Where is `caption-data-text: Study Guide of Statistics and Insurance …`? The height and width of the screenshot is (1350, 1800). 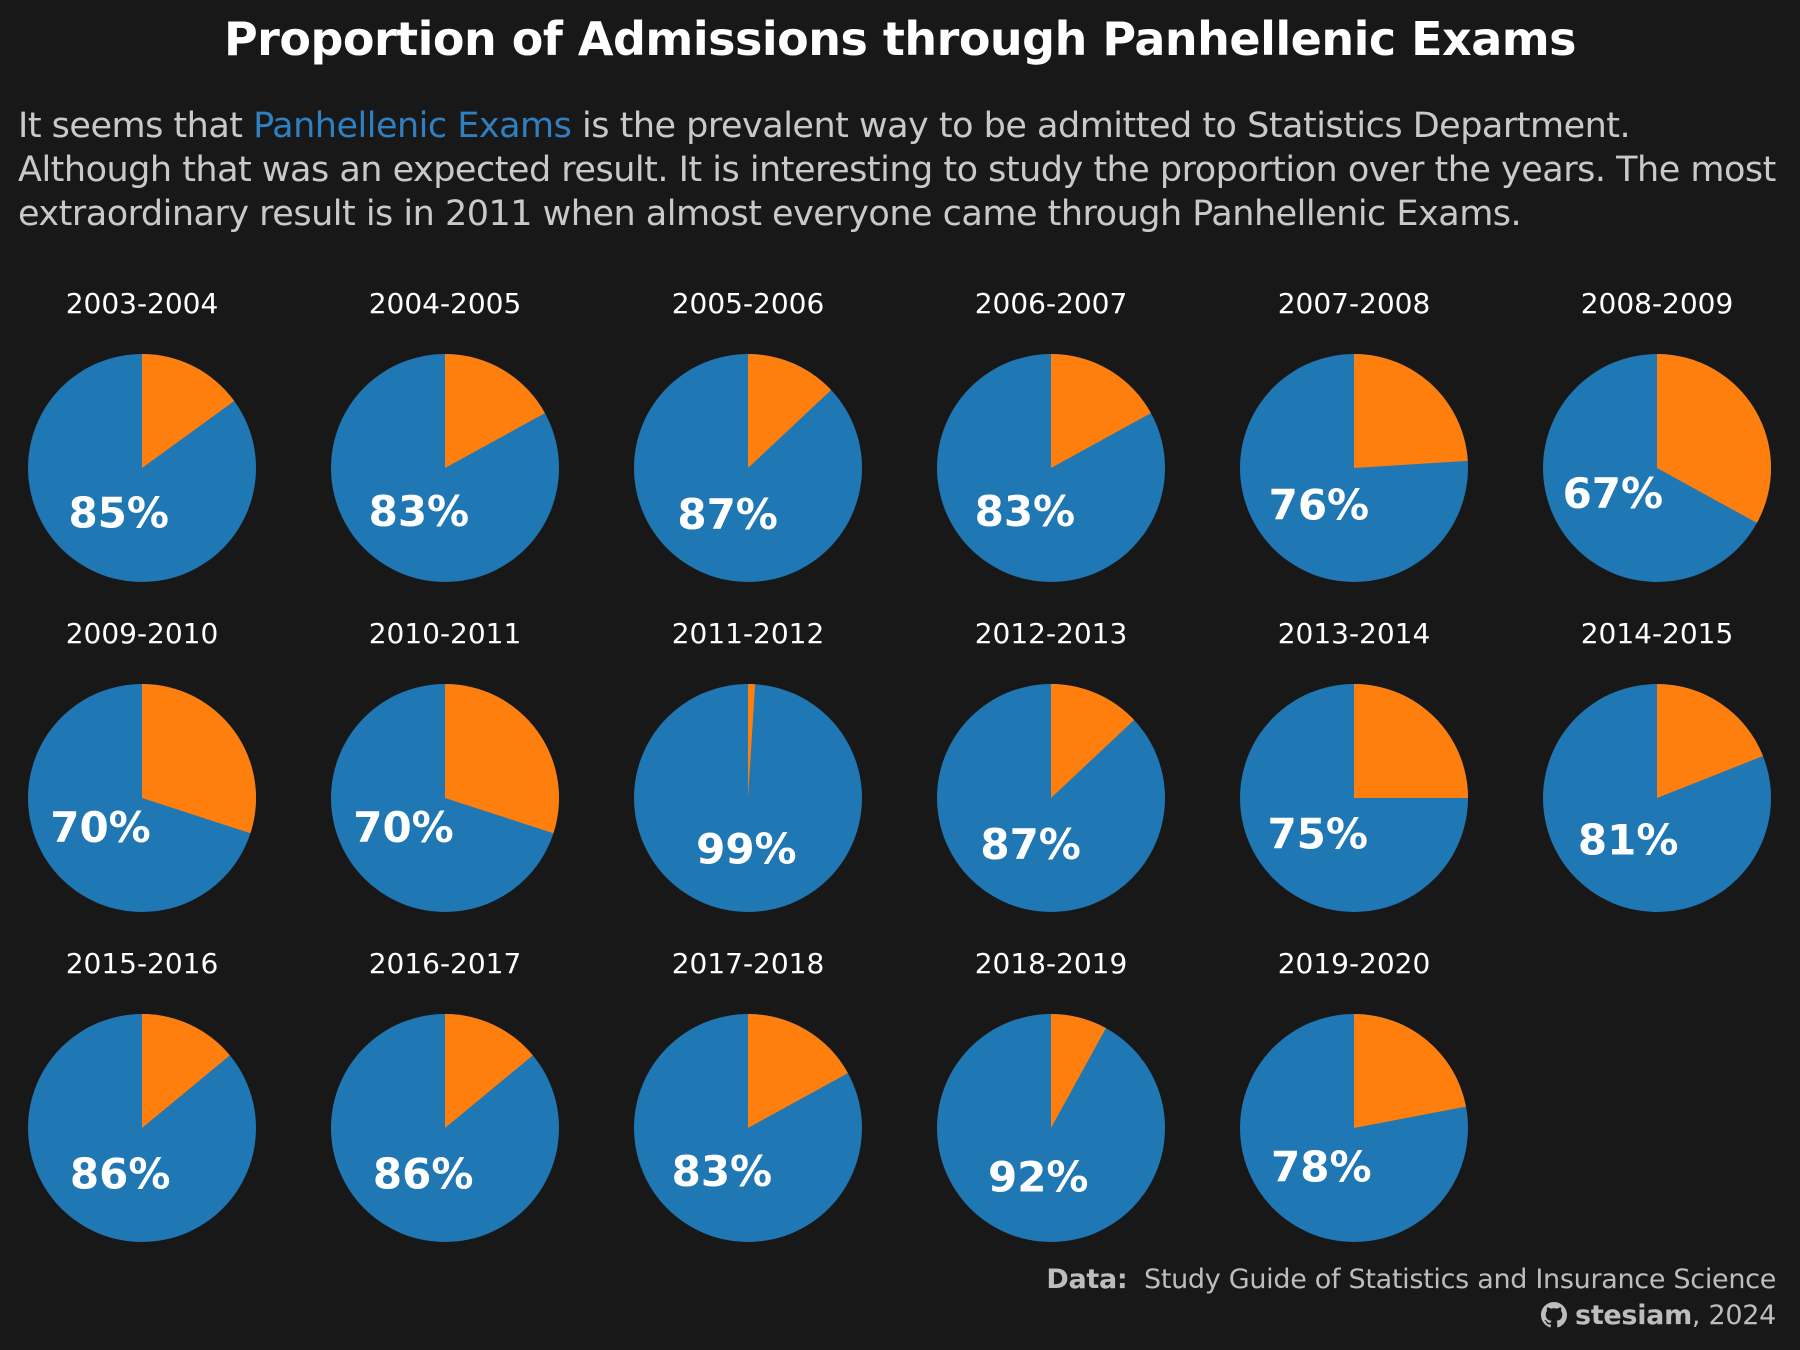 caption-data-text: Study Guide of Statistics and Insurance … is located at coordinates (1459, 1279).